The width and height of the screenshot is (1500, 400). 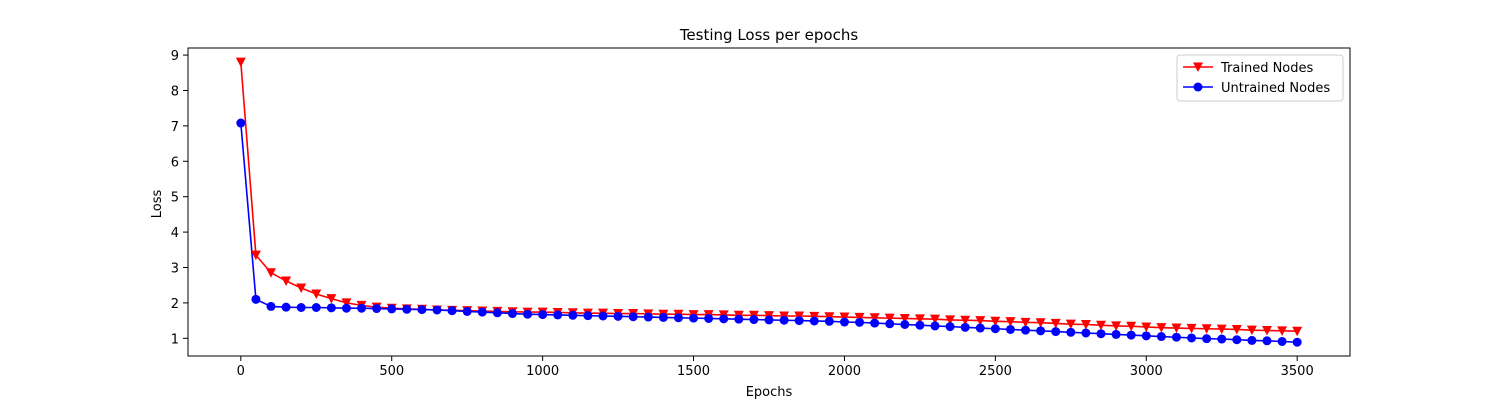 I want to click on x-tick-label: 500, so click(x=391, y=371).